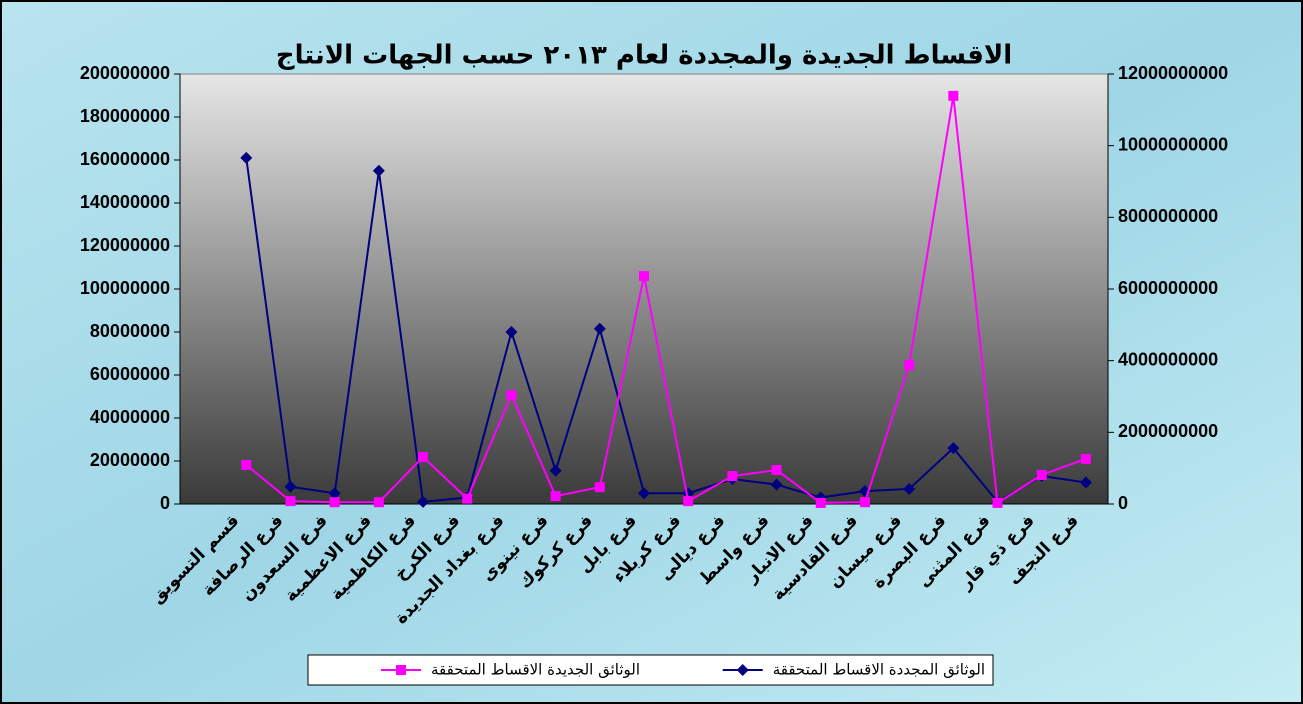 This screenshot has height=704, width=1303. Describe the element at coordinates (130, 374) in the screenshot. I see `y-tick-label: 60000000` at that location.